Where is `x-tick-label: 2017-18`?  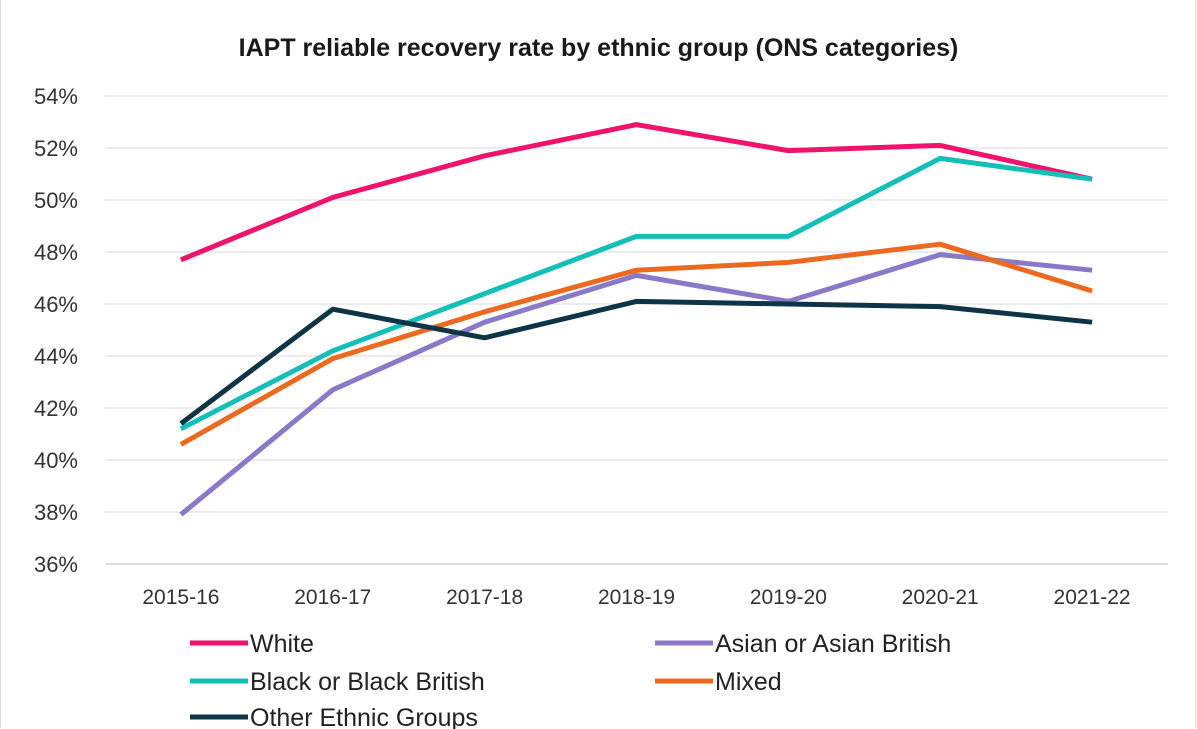 x-tick-label: 2017-18 is located at coordinates (484, 597).